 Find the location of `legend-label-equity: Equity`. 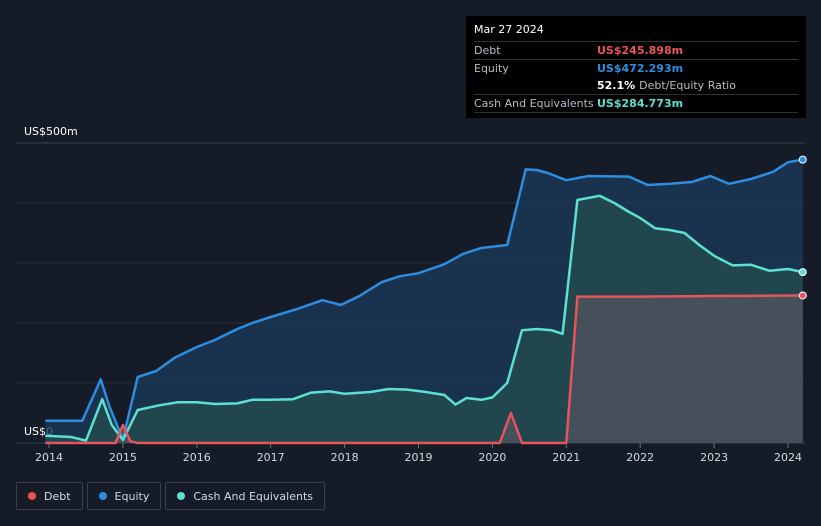

legend-label-equity: Equity is located at coordinates (132, 496).